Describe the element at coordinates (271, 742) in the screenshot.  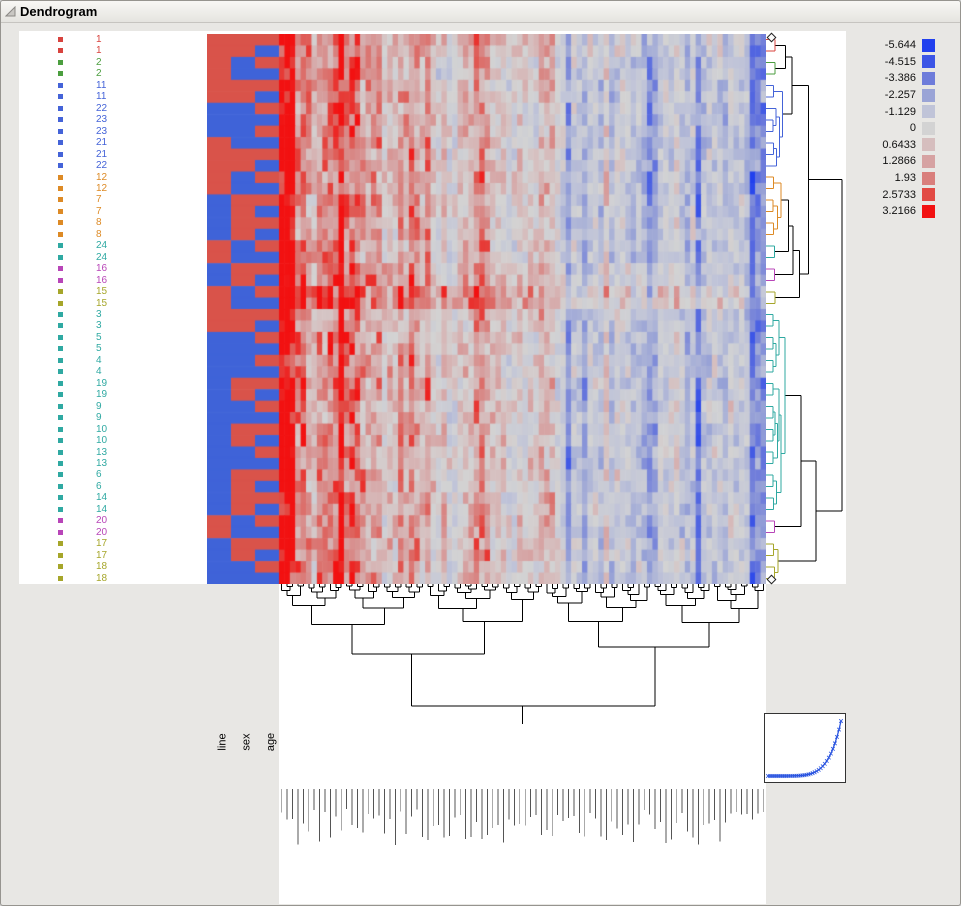
I see `categorical-axis-label-age: age` at that location.